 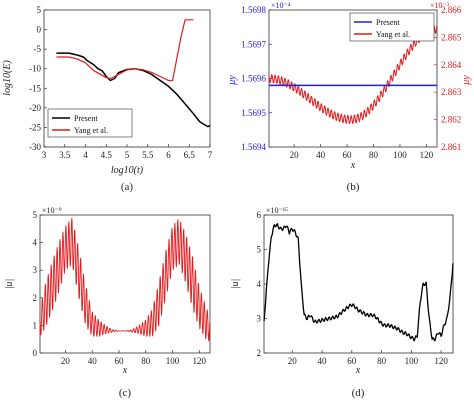 What do you see at coordinates (65, 155) in the screenshot?
I see `panel-a-xtick-label-1: 3.5` at bounding box center [65, 155].